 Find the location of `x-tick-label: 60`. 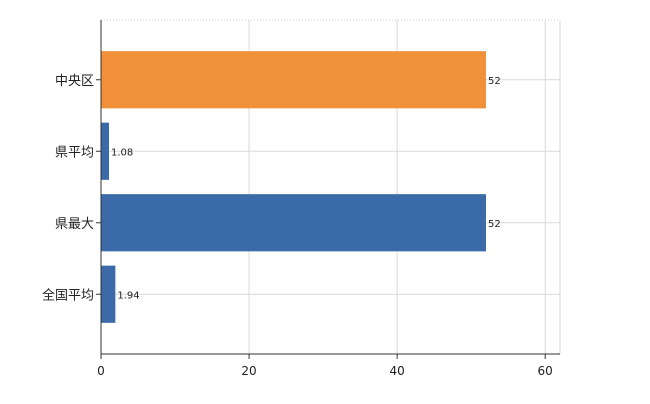

x-tick-label: 60 is located at coordinates (545, 371).